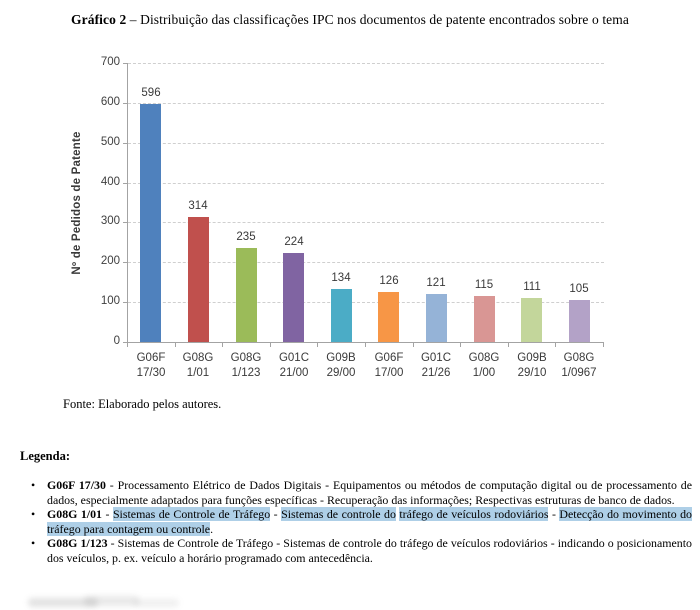 This screenshot has width=700, height=610. Describe the element at coordinates (389, 365) in the screenshot. I see `x-category-label: G06F 17/00` at that location.